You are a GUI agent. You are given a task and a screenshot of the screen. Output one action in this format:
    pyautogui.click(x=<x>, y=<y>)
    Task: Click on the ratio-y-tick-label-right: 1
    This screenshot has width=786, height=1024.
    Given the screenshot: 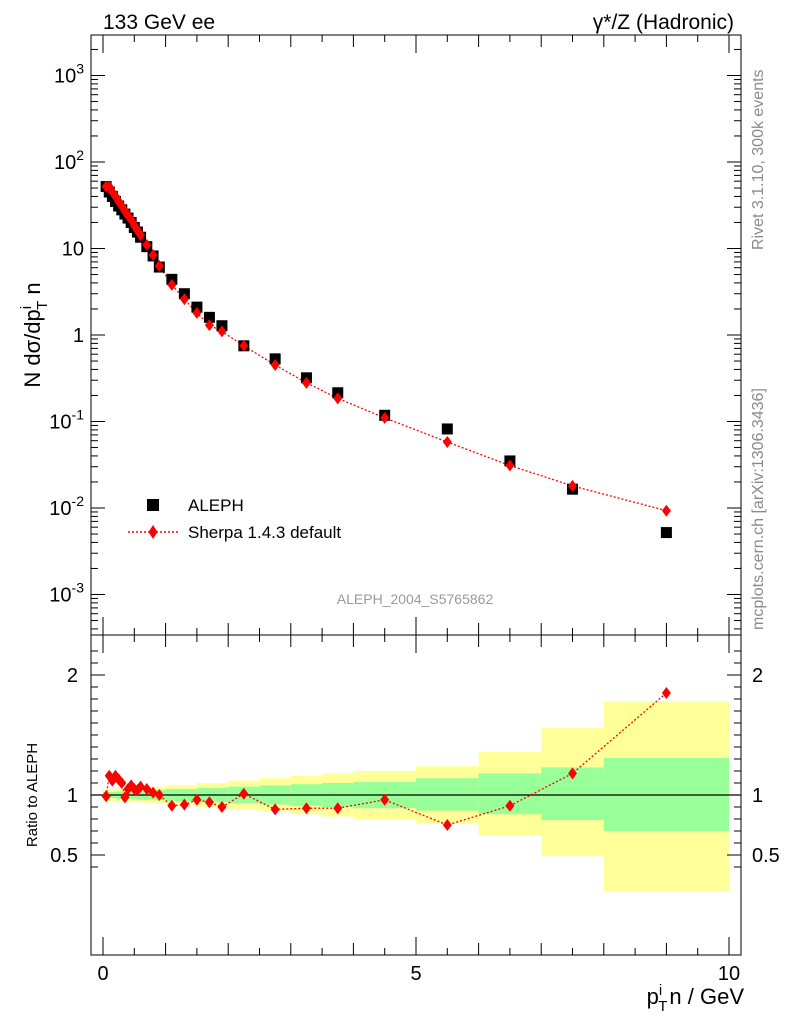 What is the action you would take?
    pyautogui.click(x=757, y=796)
    